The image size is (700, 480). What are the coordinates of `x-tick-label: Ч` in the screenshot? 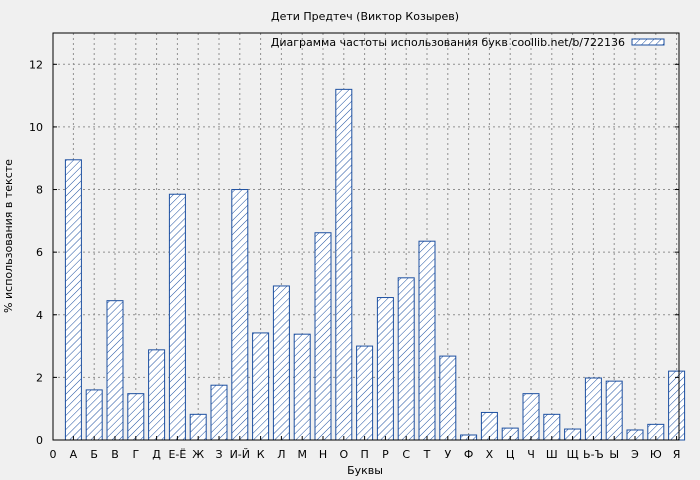 It's located at (531, 454).